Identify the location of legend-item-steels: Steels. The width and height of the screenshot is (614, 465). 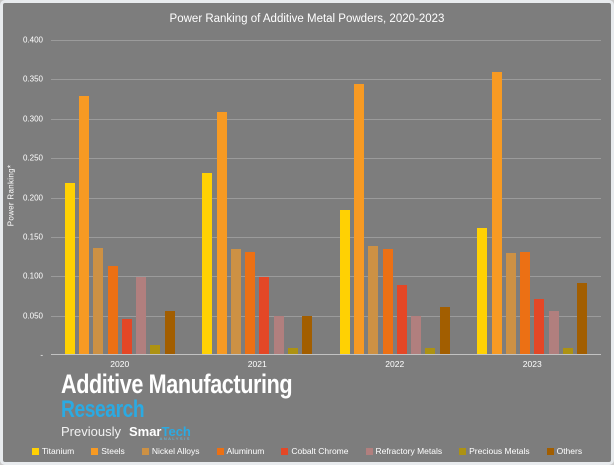
(108, 451).